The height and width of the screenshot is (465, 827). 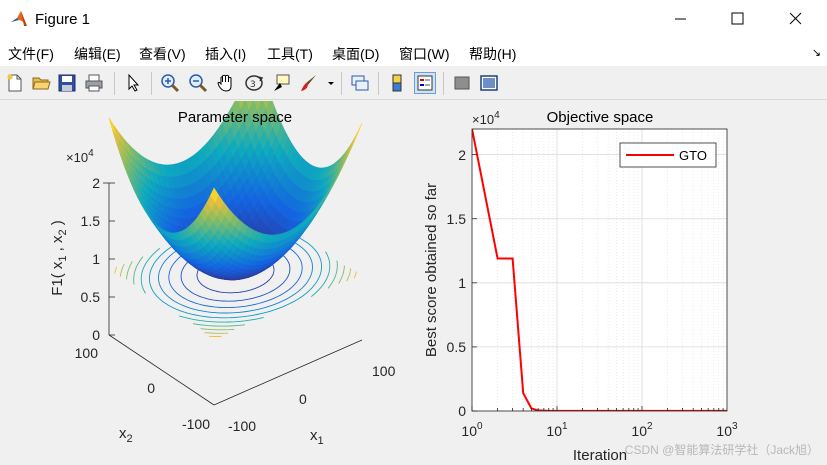 I want to click on figure-toolbar: 3, so click(x=413, y=83).